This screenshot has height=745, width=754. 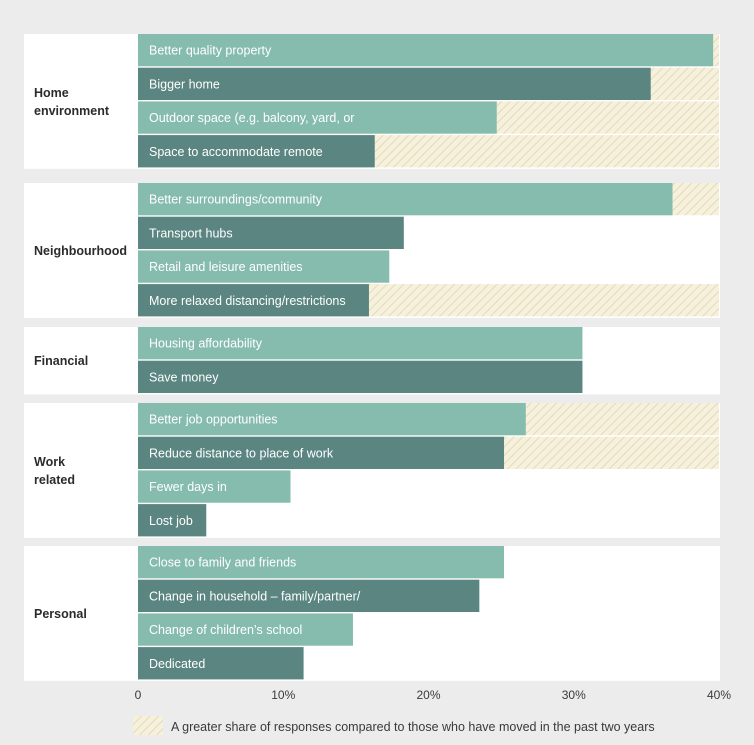 I want to click on bar-label: Change of children’s school, so click(x=225, y=630).